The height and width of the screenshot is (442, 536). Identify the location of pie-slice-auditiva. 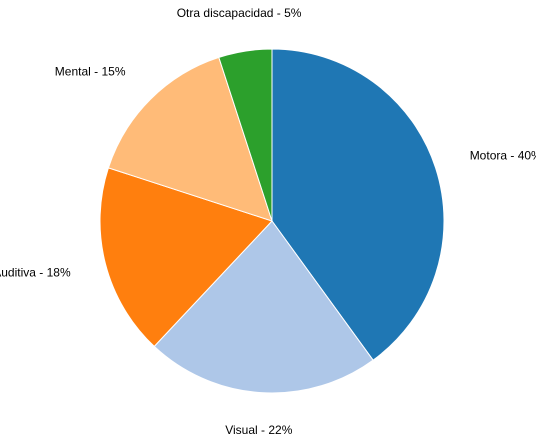
(186, 257).